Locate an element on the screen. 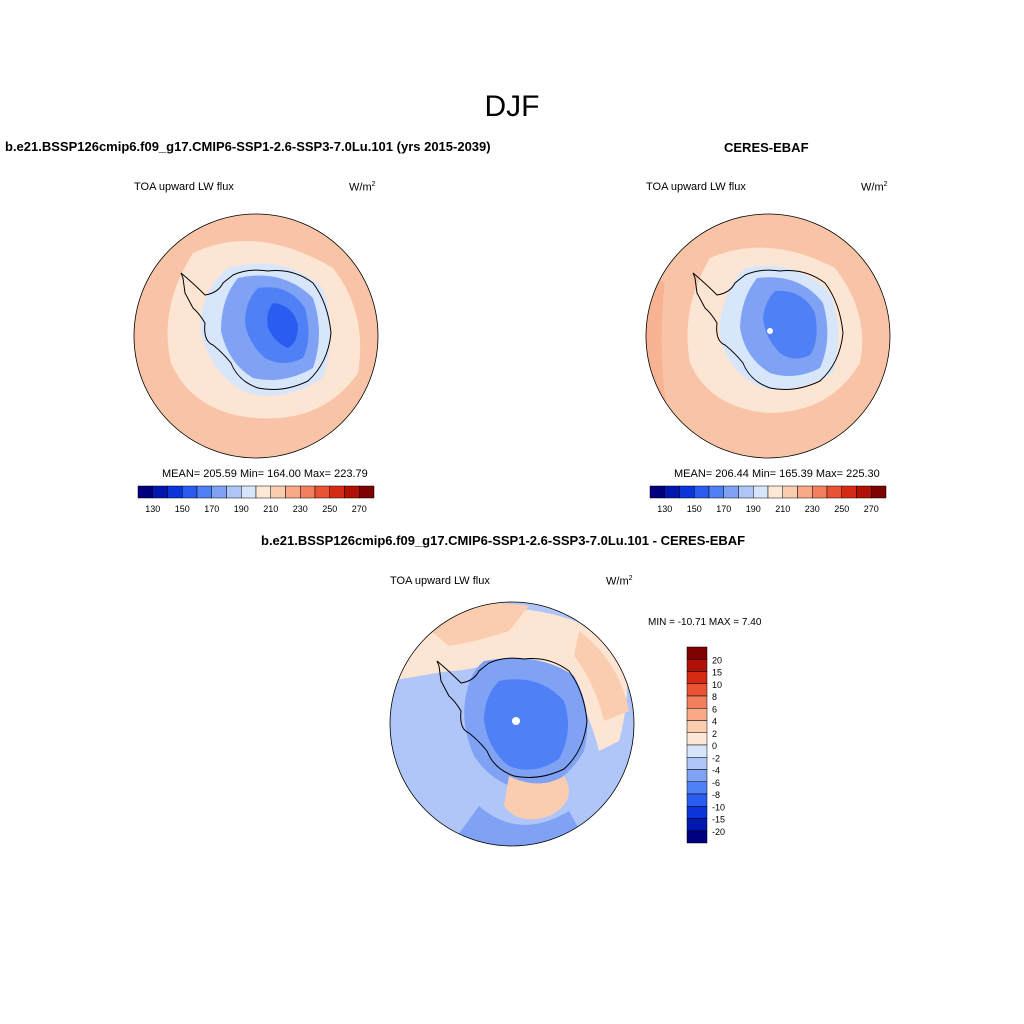 The width and height of the screenshot is (1024, 1024). colorbar-tick-label: 10 is located at coordinates (717, 685).